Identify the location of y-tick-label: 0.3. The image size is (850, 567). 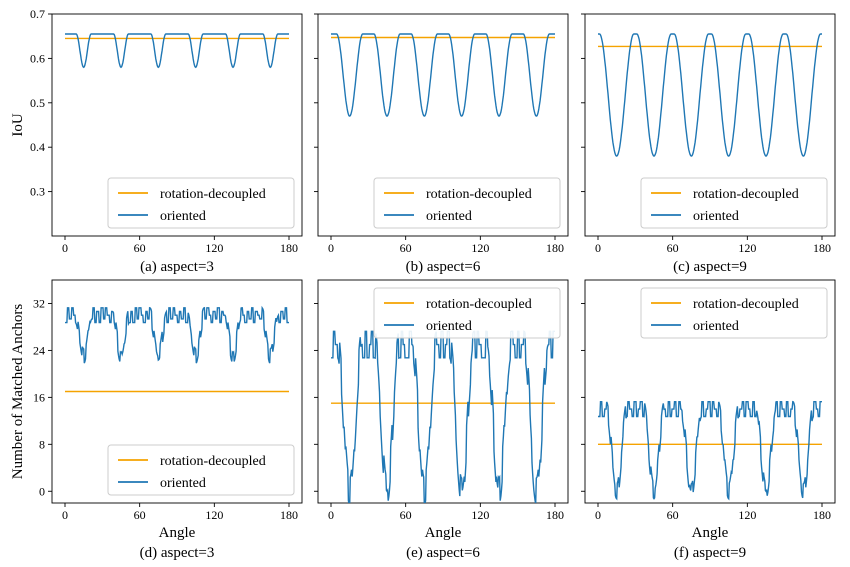
(37, 192).